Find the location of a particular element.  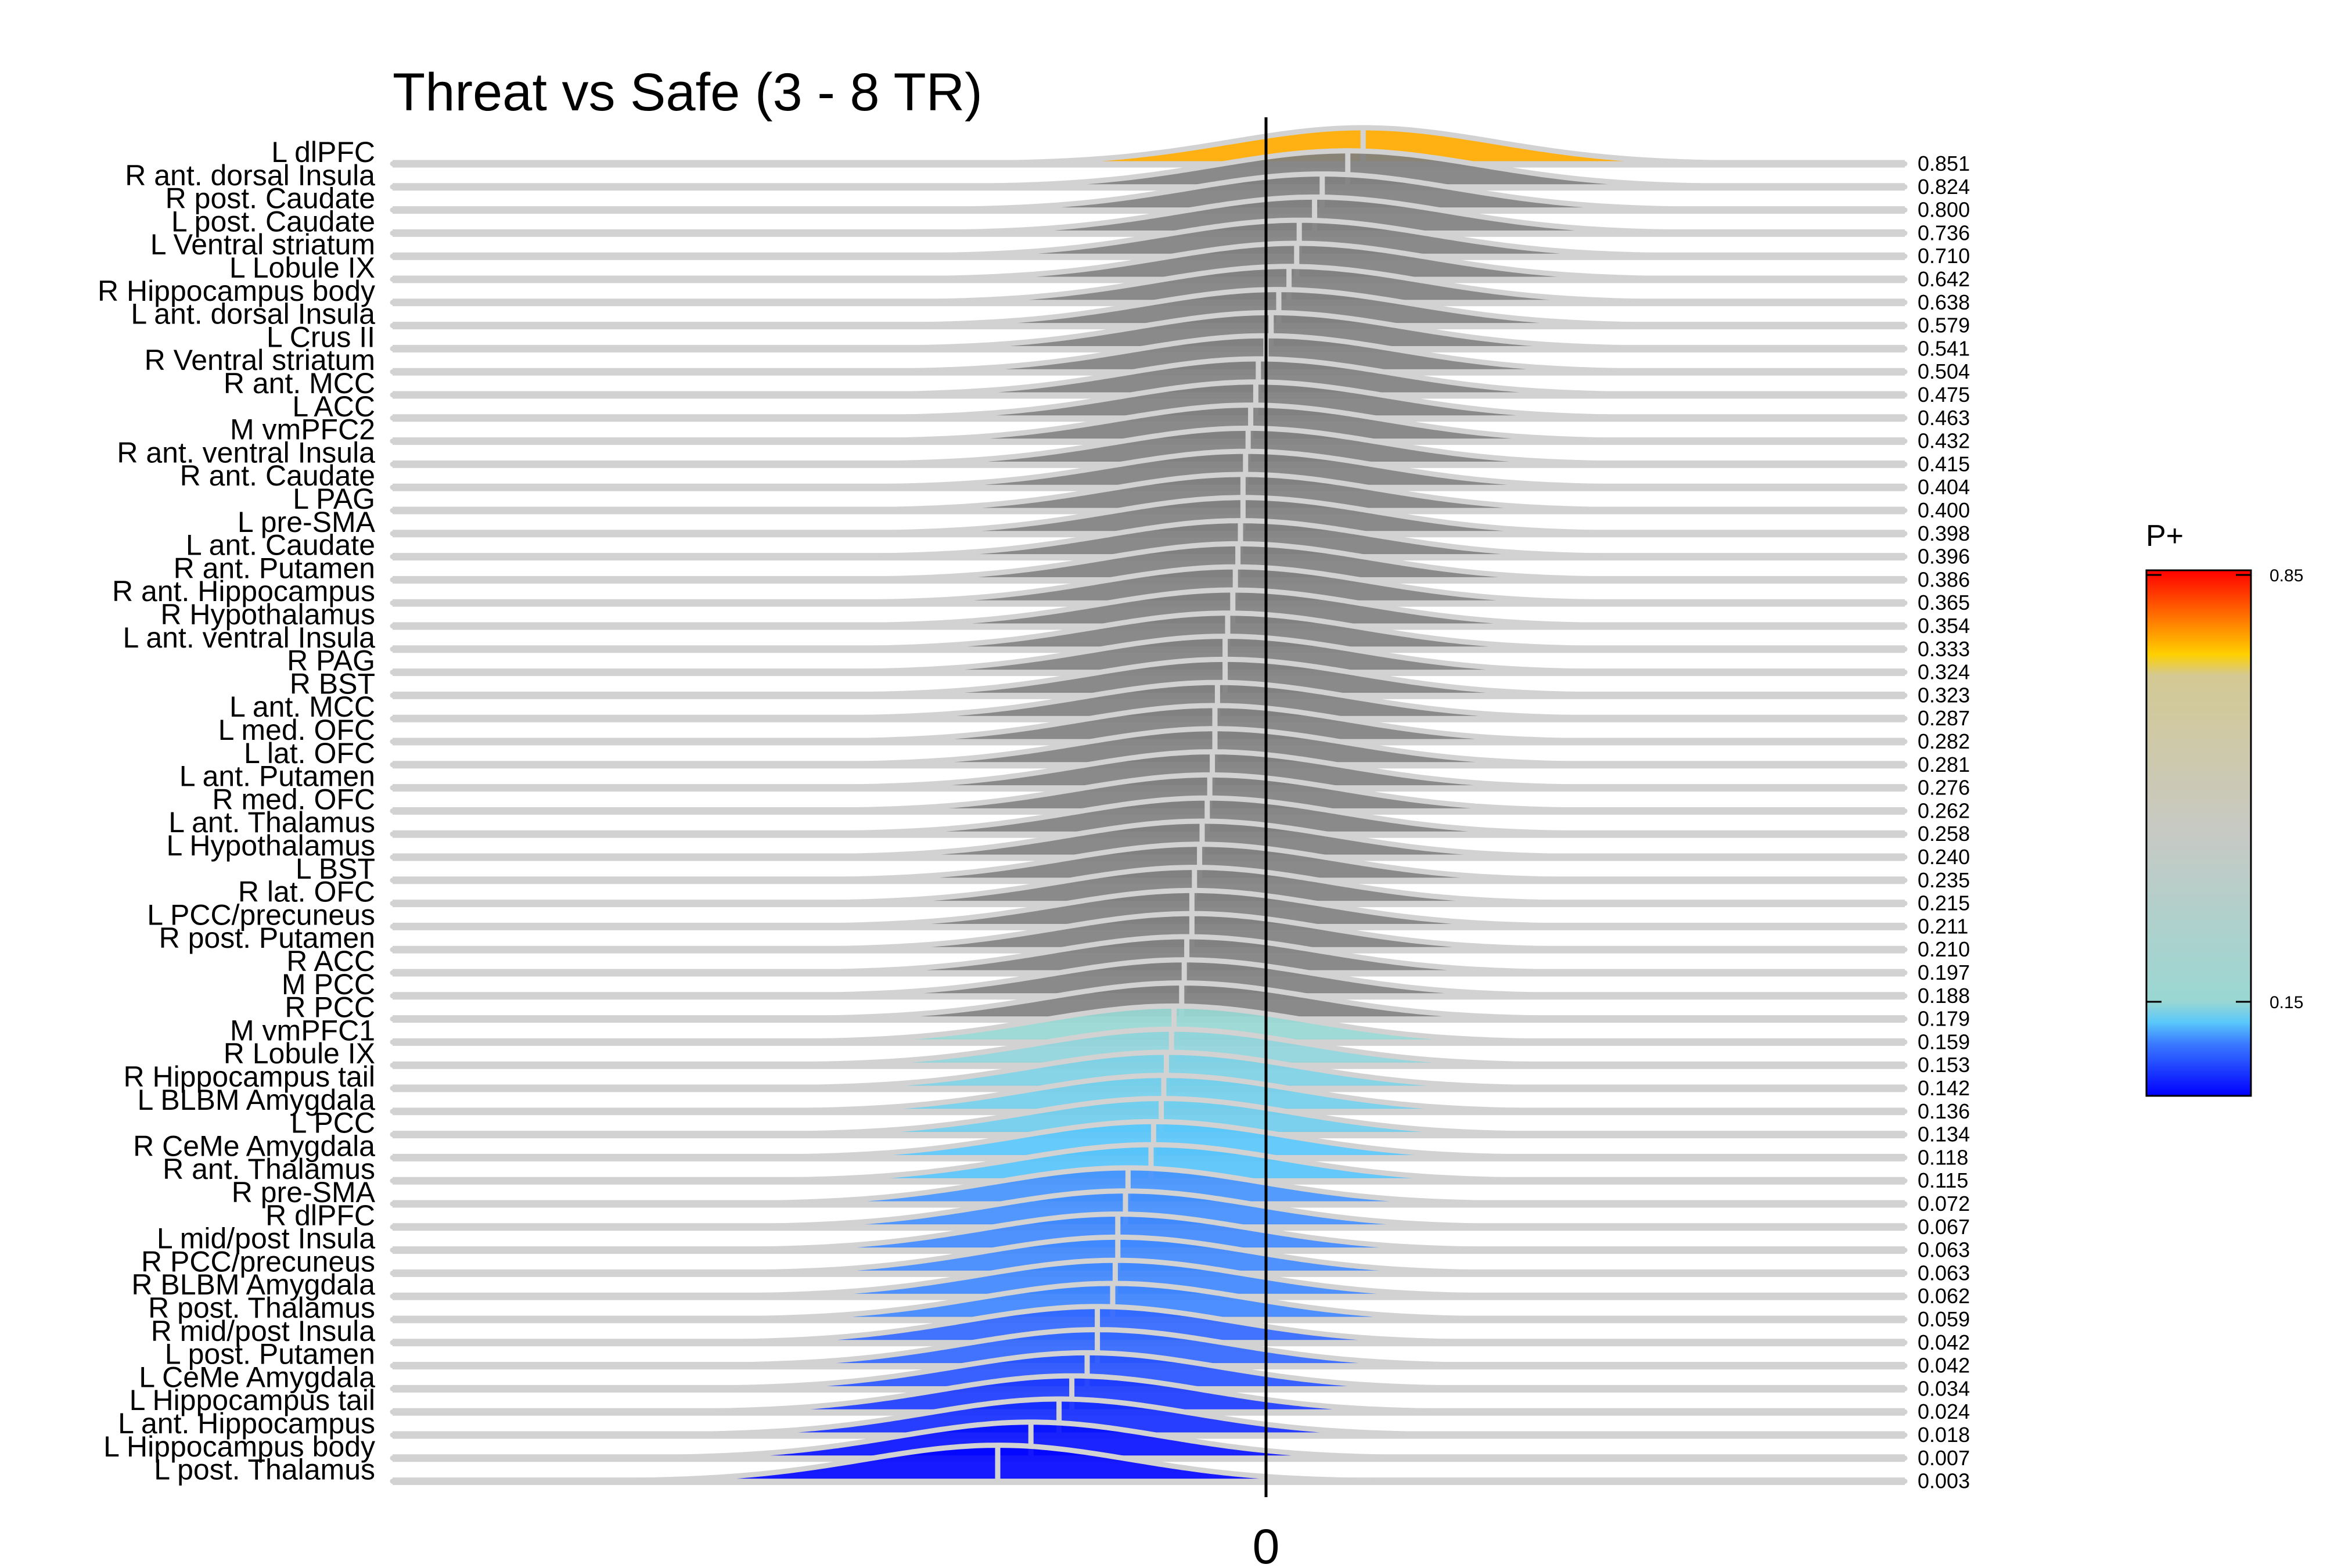

region-label: L dlPFC is located at coordinates (323, 152).